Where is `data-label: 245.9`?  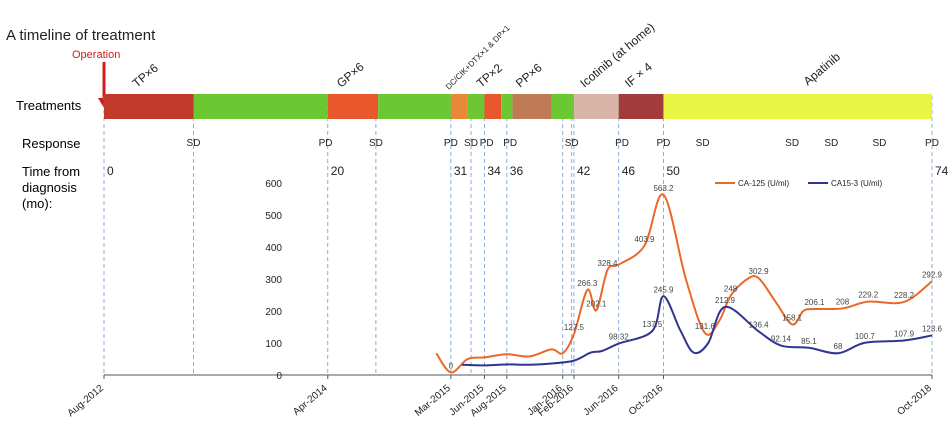
data-label: 245.9 is located at coordinates (663, 289).